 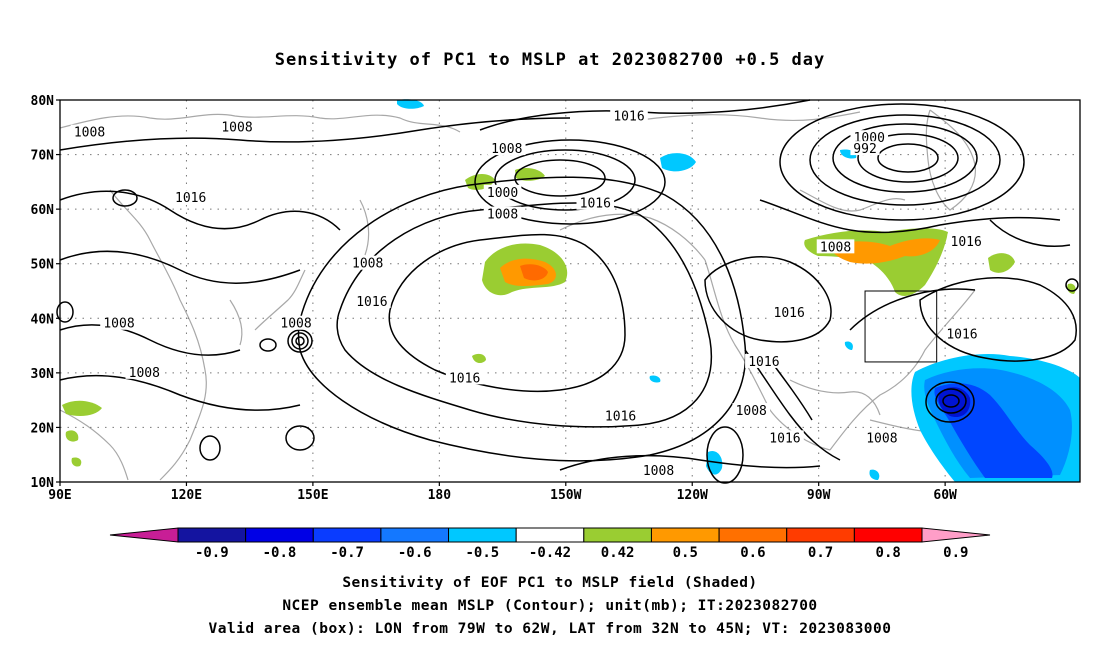 What do you see at coordinates (901, 326) in the screenshot?
I see `valid-area-box` at bounding box center [901, 326].